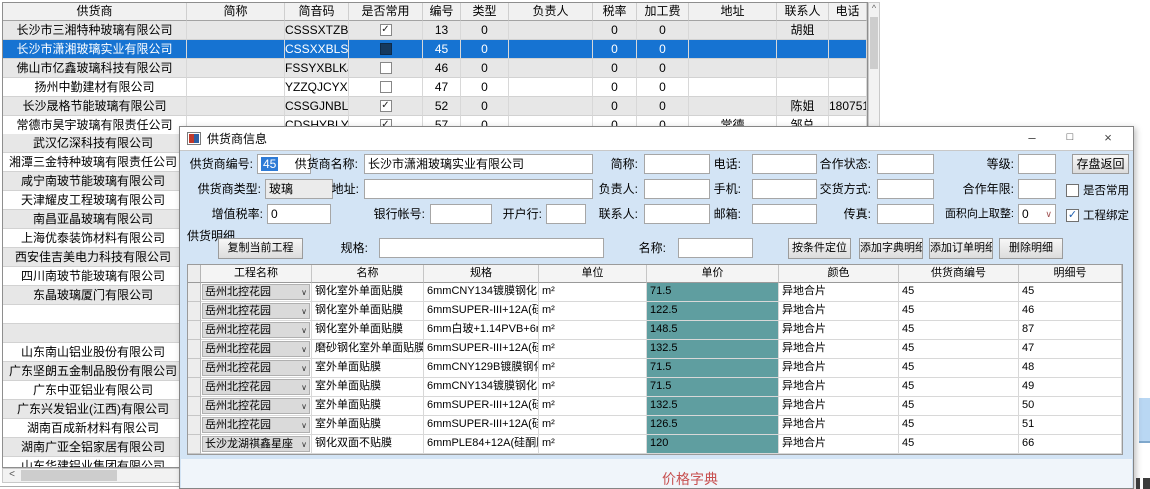 The image size is (1150, 489). I want to click on grid-cell-unit-price: 148.5, so click(713, 330).